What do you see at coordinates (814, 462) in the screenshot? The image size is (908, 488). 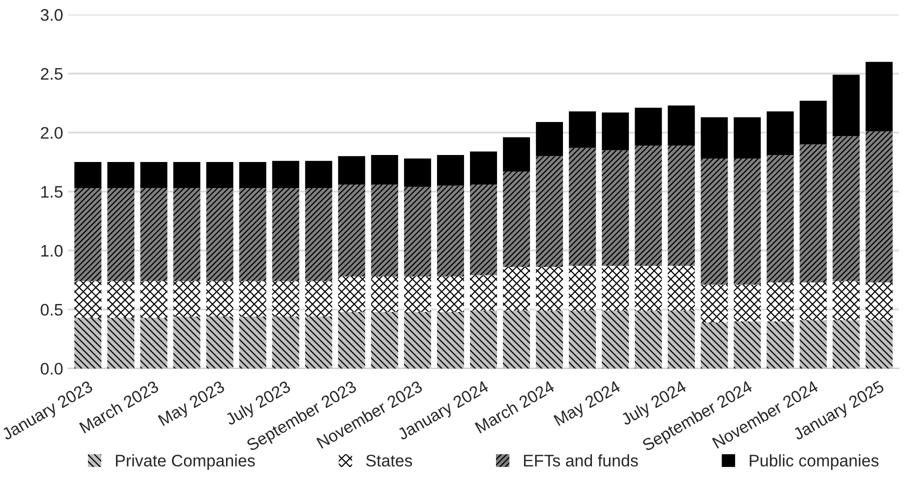 I see `legend-label: Public companies` at bounding box center [814, 462].